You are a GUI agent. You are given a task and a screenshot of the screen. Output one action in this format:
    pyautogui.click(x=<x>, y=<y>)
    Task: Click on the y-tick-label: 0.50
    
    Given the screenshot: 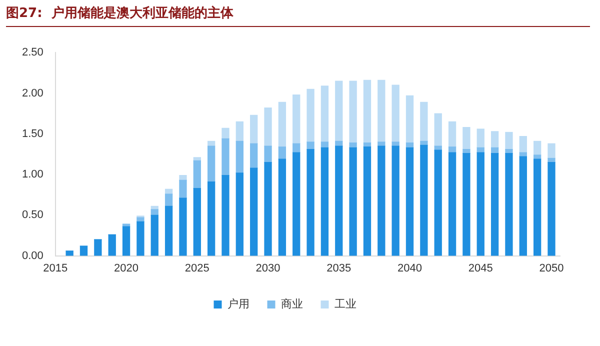 What is the action you would take?
    pyautogui.click(x=33, y=215)
    